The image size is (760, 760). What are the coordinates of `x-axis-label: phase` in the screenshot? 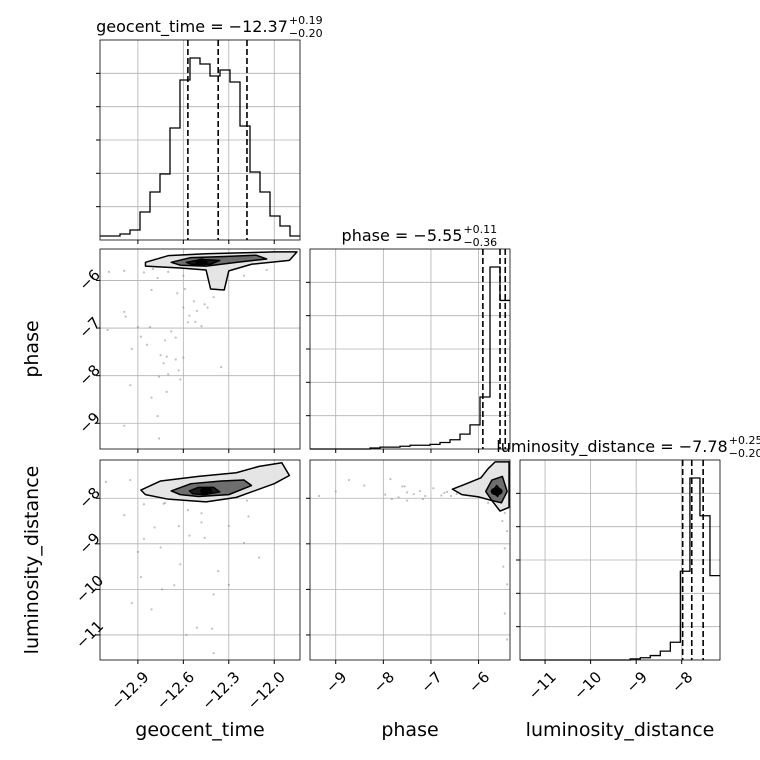 It's located at (409, 730).